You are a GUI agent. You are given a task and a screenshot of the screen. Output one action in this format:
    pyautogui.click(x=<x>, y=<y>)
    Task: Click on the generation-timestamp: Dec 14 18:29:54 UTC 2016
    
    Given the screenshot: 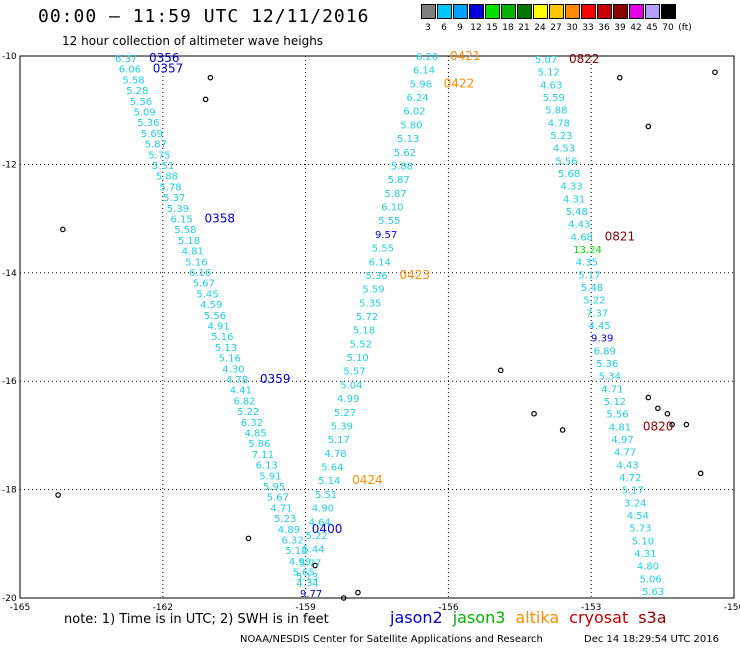 What is the action you would take?
    pyautogui.click(x=651, y=639)
    